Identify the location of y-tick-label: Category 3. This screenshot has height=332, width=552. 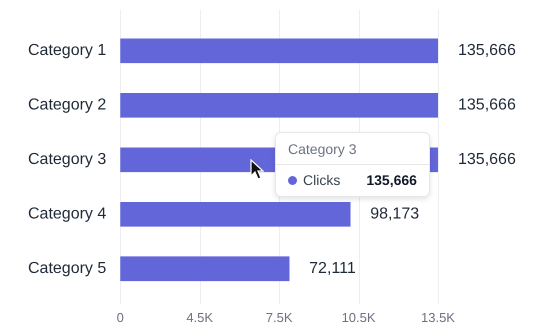
(67, 159).